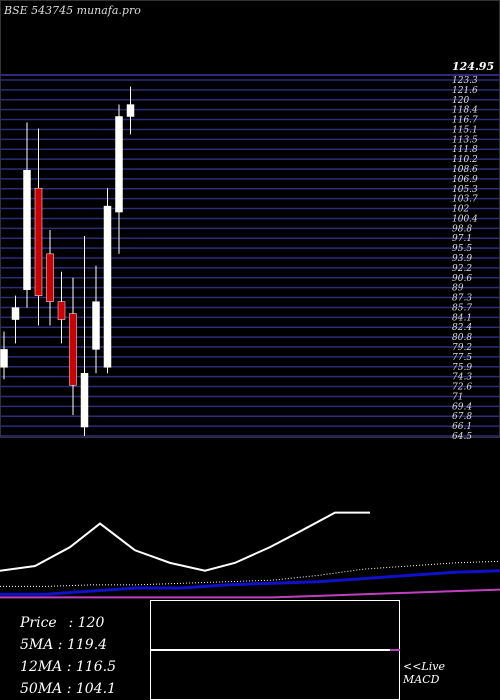  I want to click on axis-tick-label: 84.1, so click(462, 318).